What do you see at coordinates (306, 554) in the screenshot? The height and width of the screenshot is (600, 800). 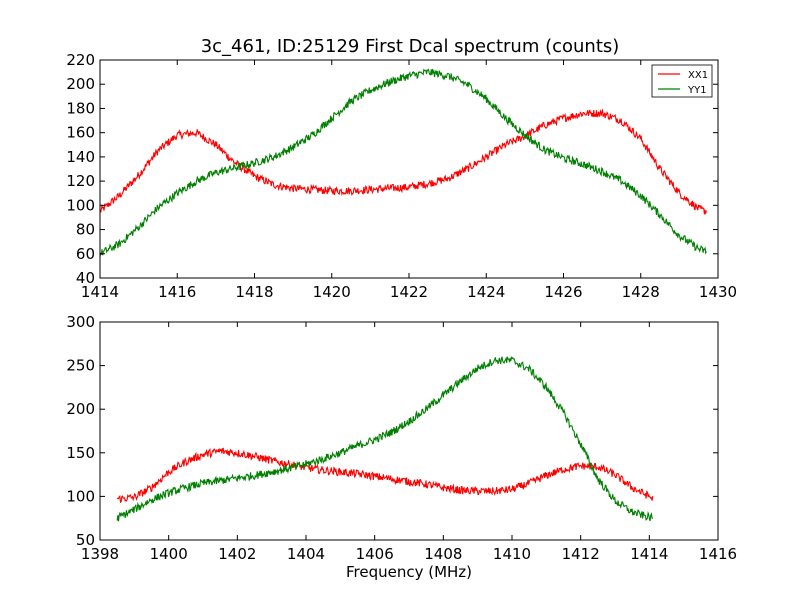 I see `x-tick-label: 1404` at bounding box center [306, 554].